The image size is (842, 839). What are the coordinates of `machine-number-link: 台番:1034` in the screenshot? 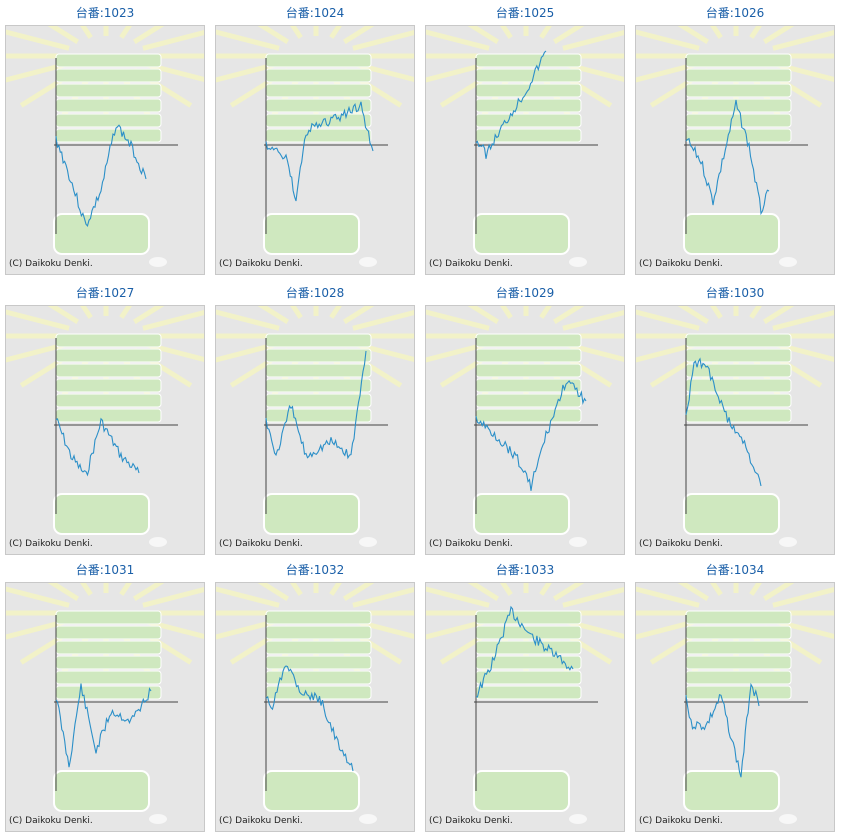 It's located at (735, 570).